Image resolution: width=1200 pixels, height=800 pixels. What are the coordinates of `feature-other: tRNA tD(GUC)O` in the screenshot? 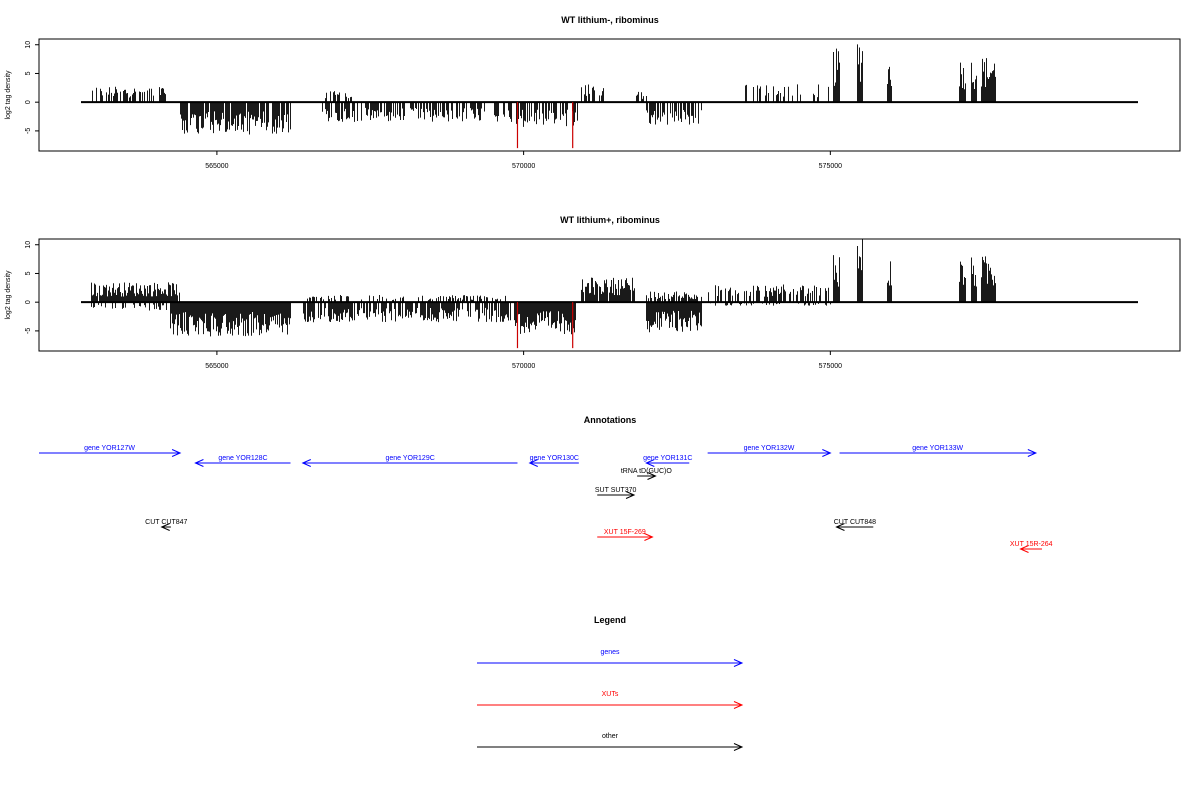 It's located at (647, 474).